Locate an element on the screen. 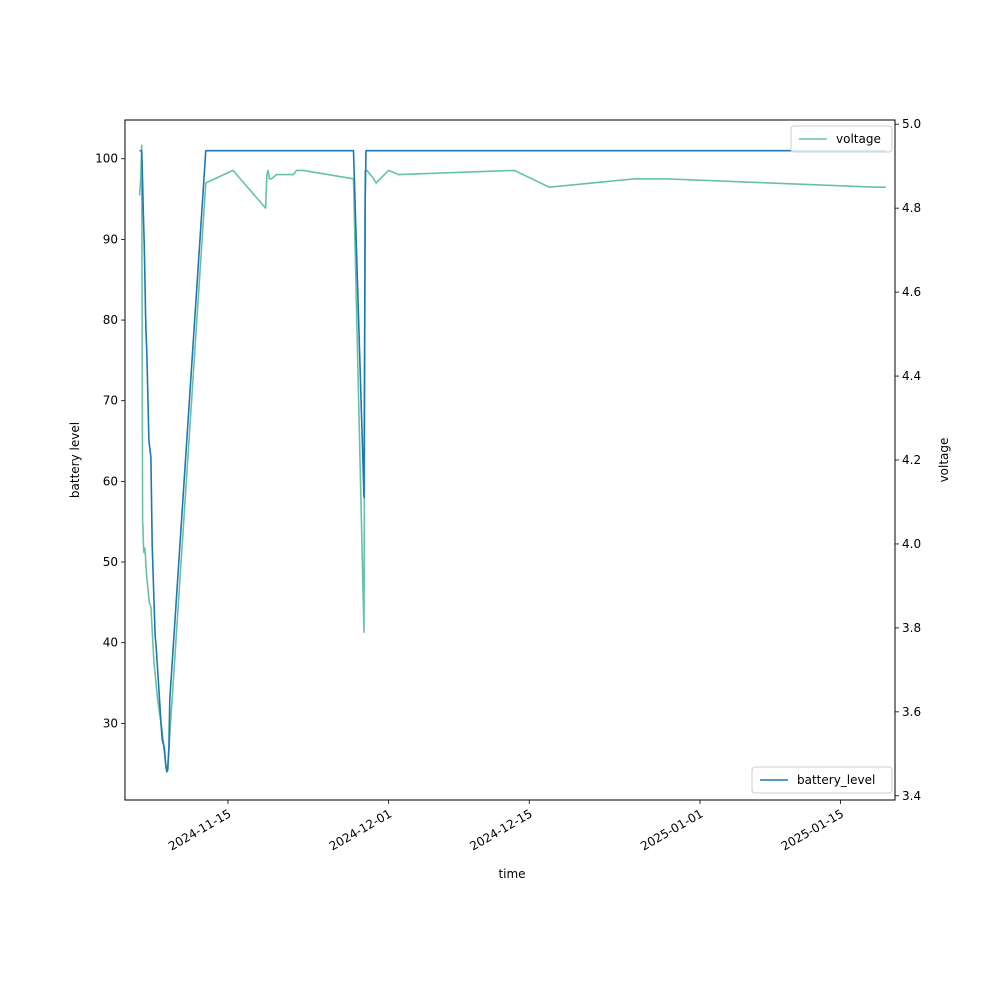  left-y-tick-label: 70 is located at coordinates (110, 401).